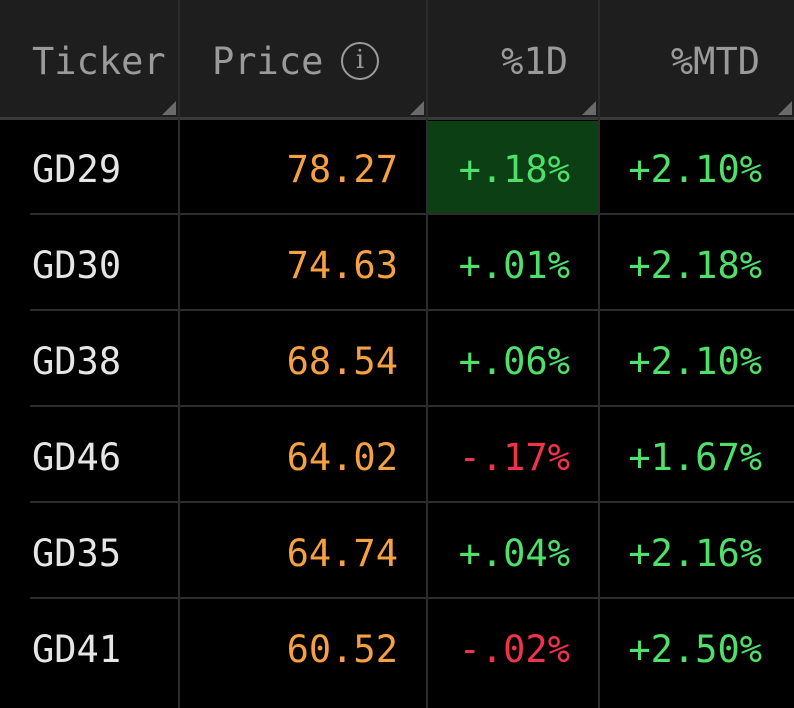 Image resolution: width=794 pixels, height=708 pixels. What do you see at coordinates (342, 649) in the screenshot?
I see `price-cell: 60.52` at bounding box center [342, 649].